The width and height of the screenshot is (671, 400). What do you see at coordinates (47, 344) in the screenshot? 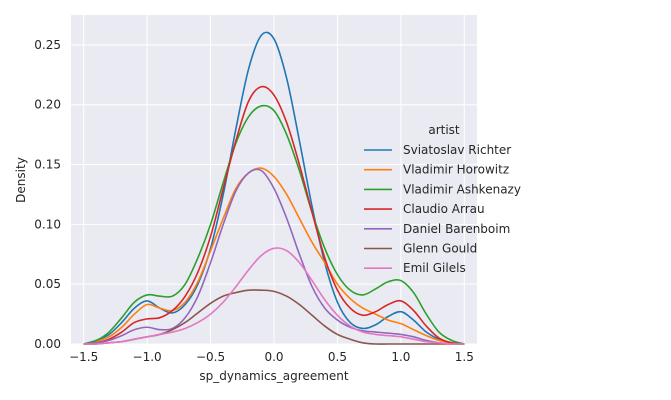
I see `y-tick-label: 0.00` at bounding box center [47, 344].